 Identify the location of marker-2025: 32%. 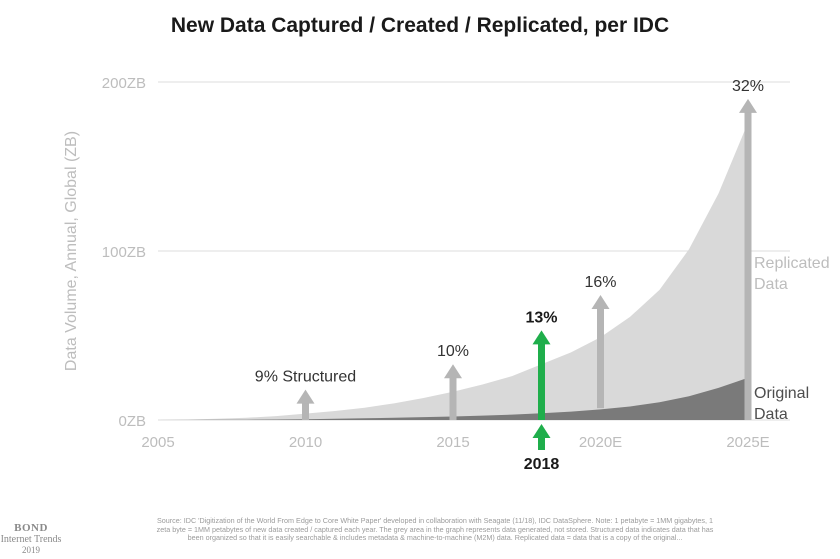
(748, 249).